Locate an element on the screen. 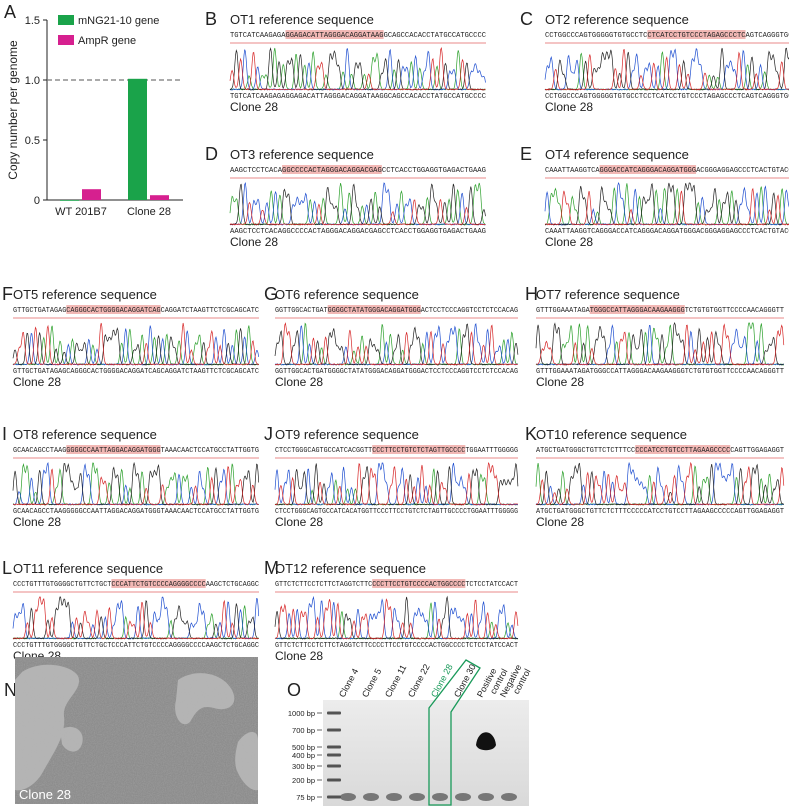 The image size is (789, 807). ladder-label: 1000 bp is located at coordinates (301, 713).